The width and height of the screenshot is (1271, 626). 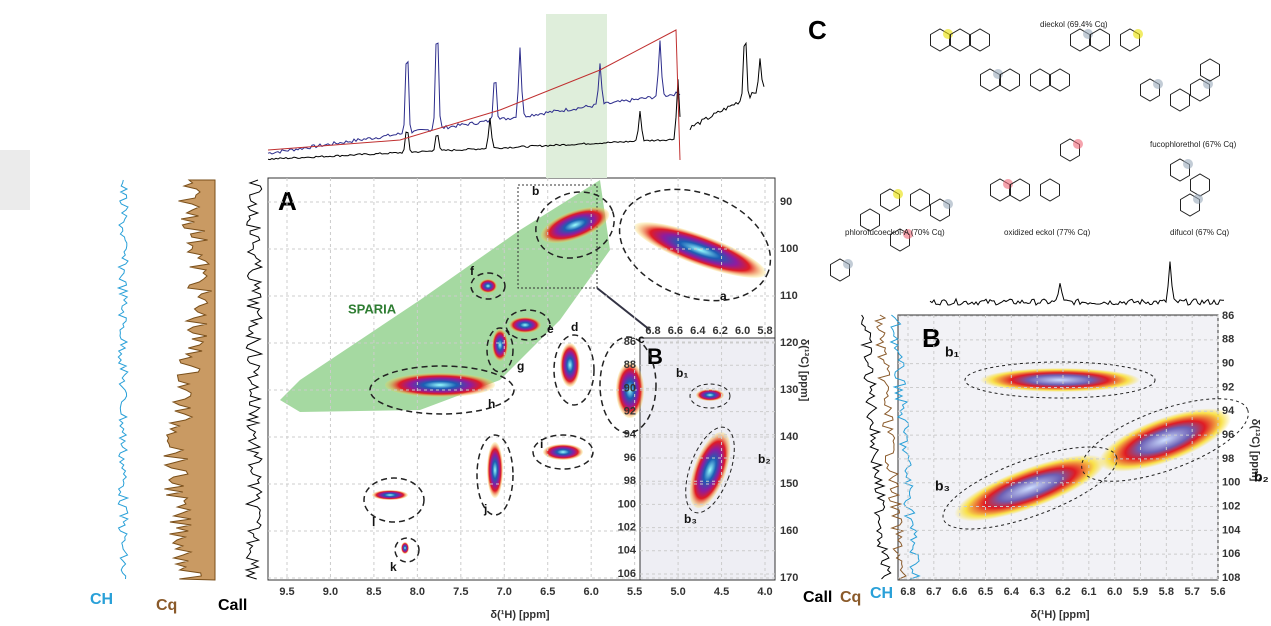 What do you see at coordinates (764, 459) in the screenshot?
I see `region-label: b₂` at bounding box center [764, 459].